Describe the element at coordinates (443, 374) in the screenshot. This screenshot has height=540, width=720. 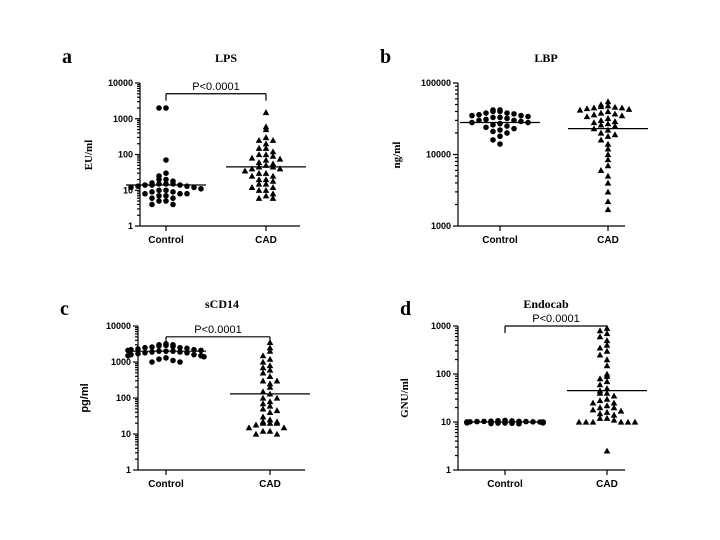
I see `y-tick-label: 100` at that location.